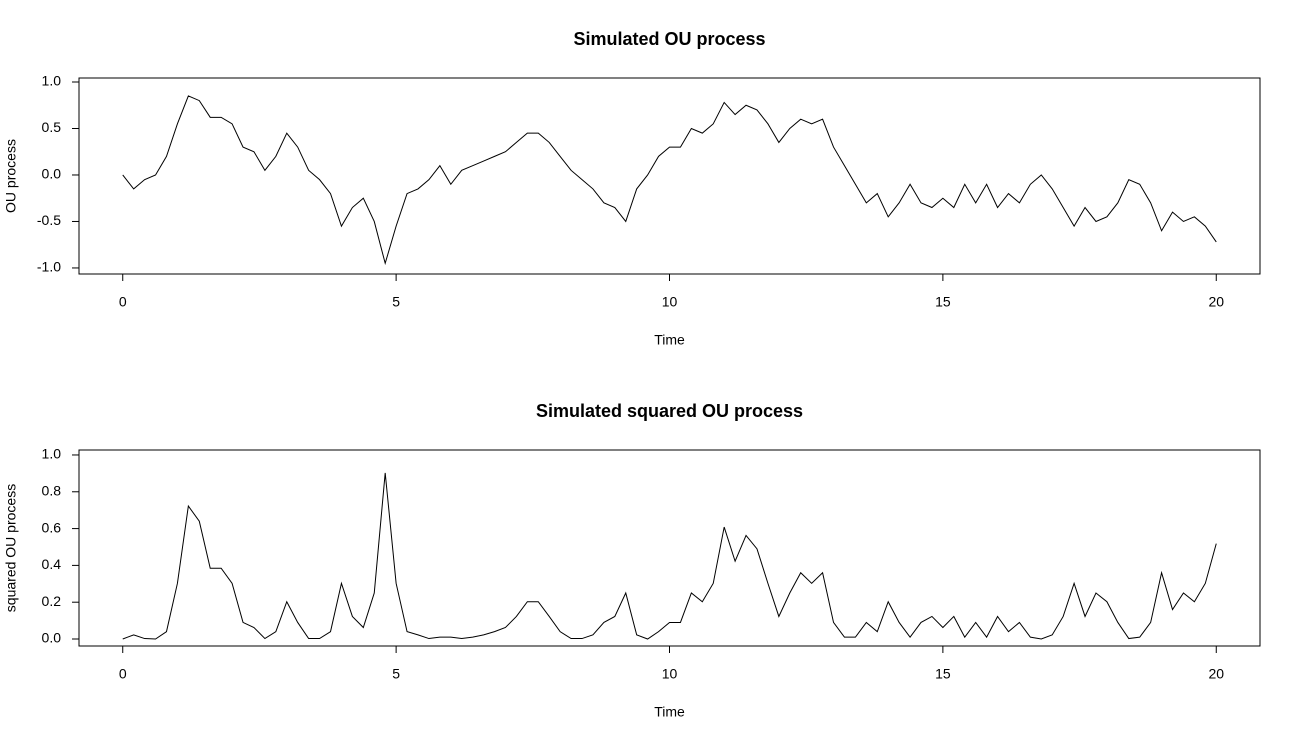  Describe the element at coordinates (52, 601) in the screenshot. I see `y-tick-label: 0.2` at that location.